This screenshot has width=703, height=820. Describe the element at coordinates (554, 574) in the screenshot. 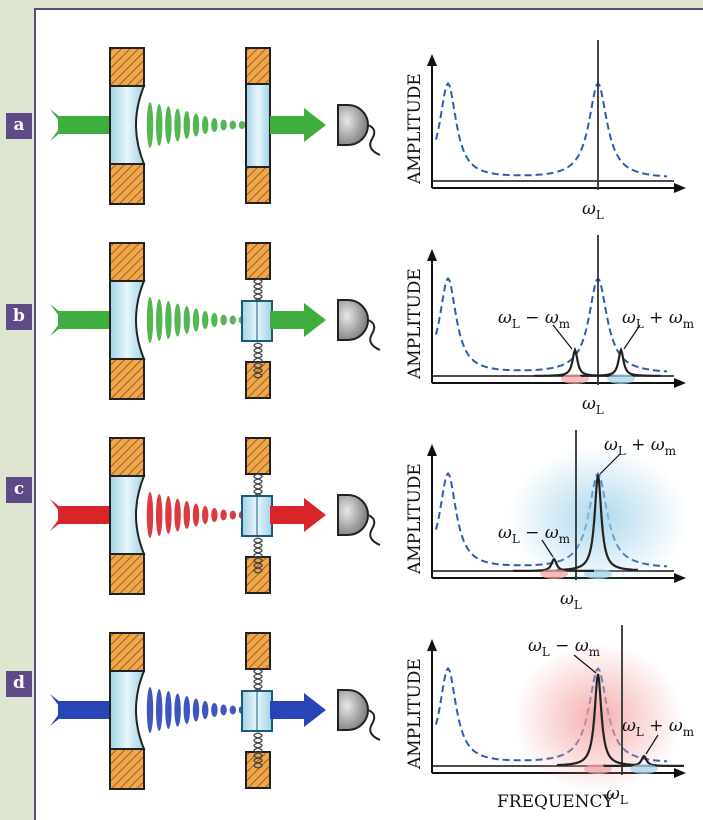

I see `lower-sideband-shade` at that location.